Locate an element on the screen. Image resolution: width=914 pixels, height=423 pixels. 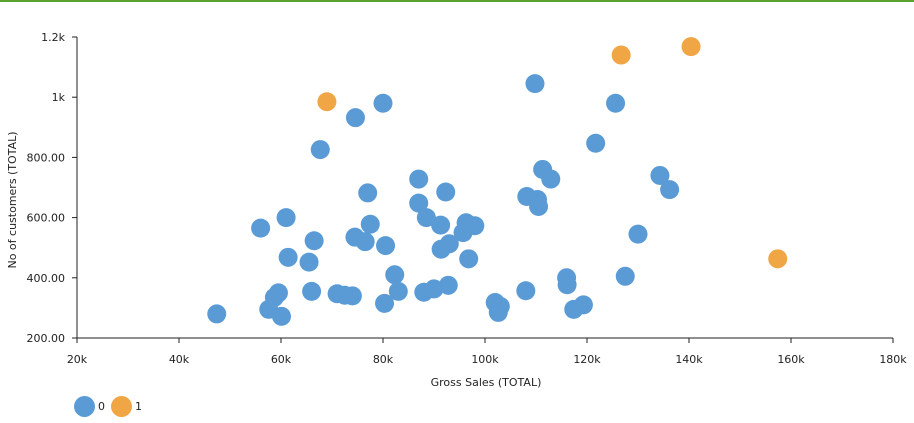
x-tick-label: 40k is located at coordinates (179, 359).